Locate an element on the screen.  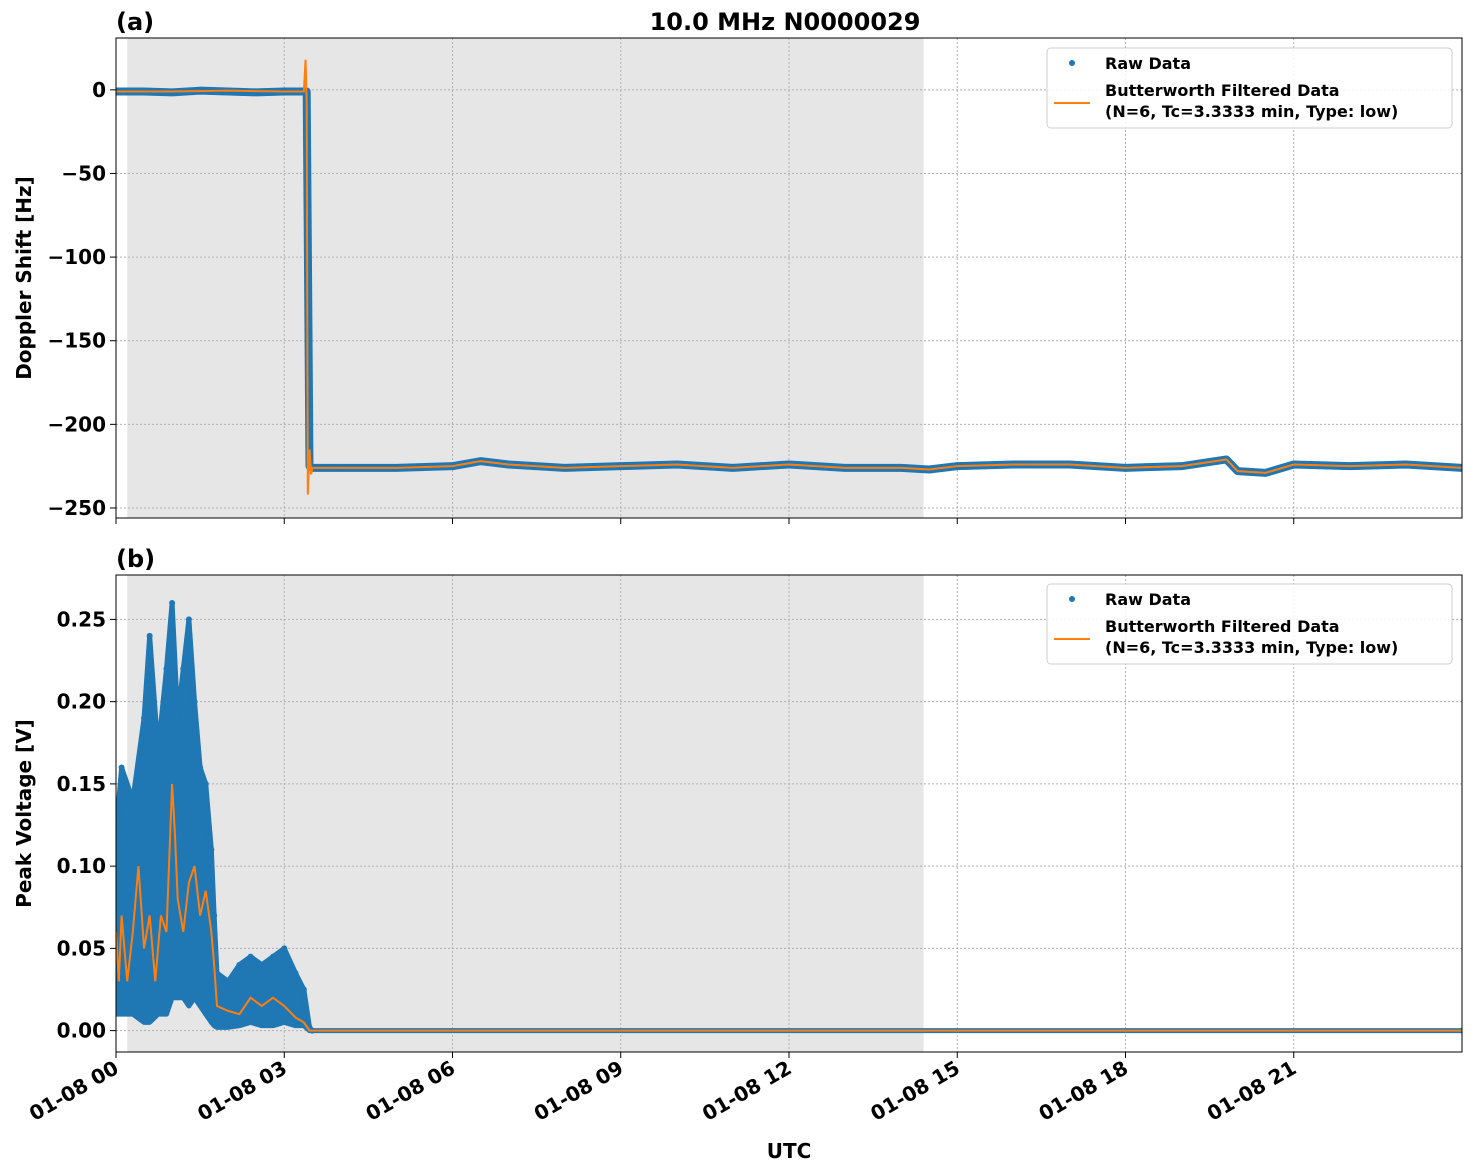
panel-label: (a) is located at coordinates (135, 22).